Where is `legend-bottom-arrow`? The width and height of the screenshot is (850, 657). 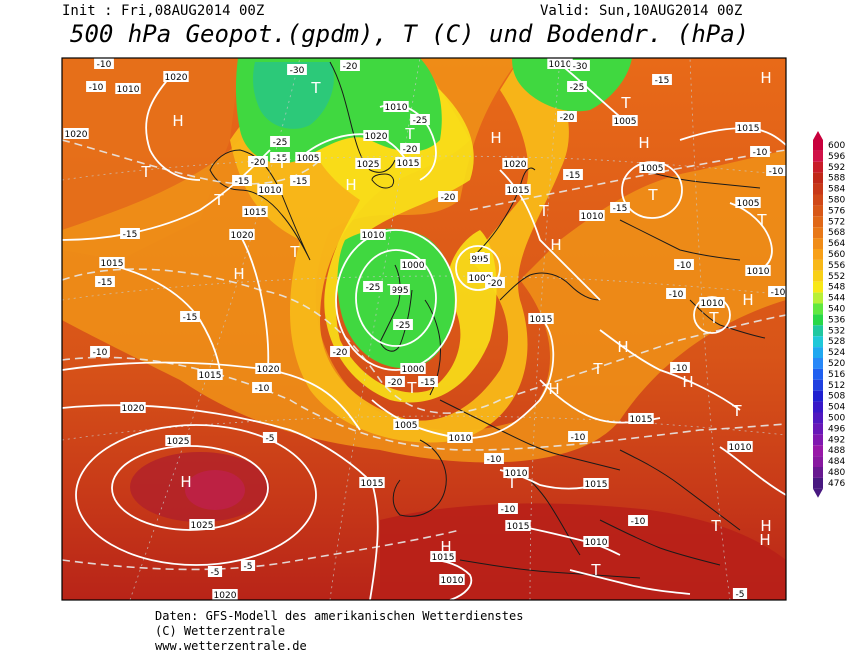
legend-bottom-arrow is located at coordinates (818, 493).